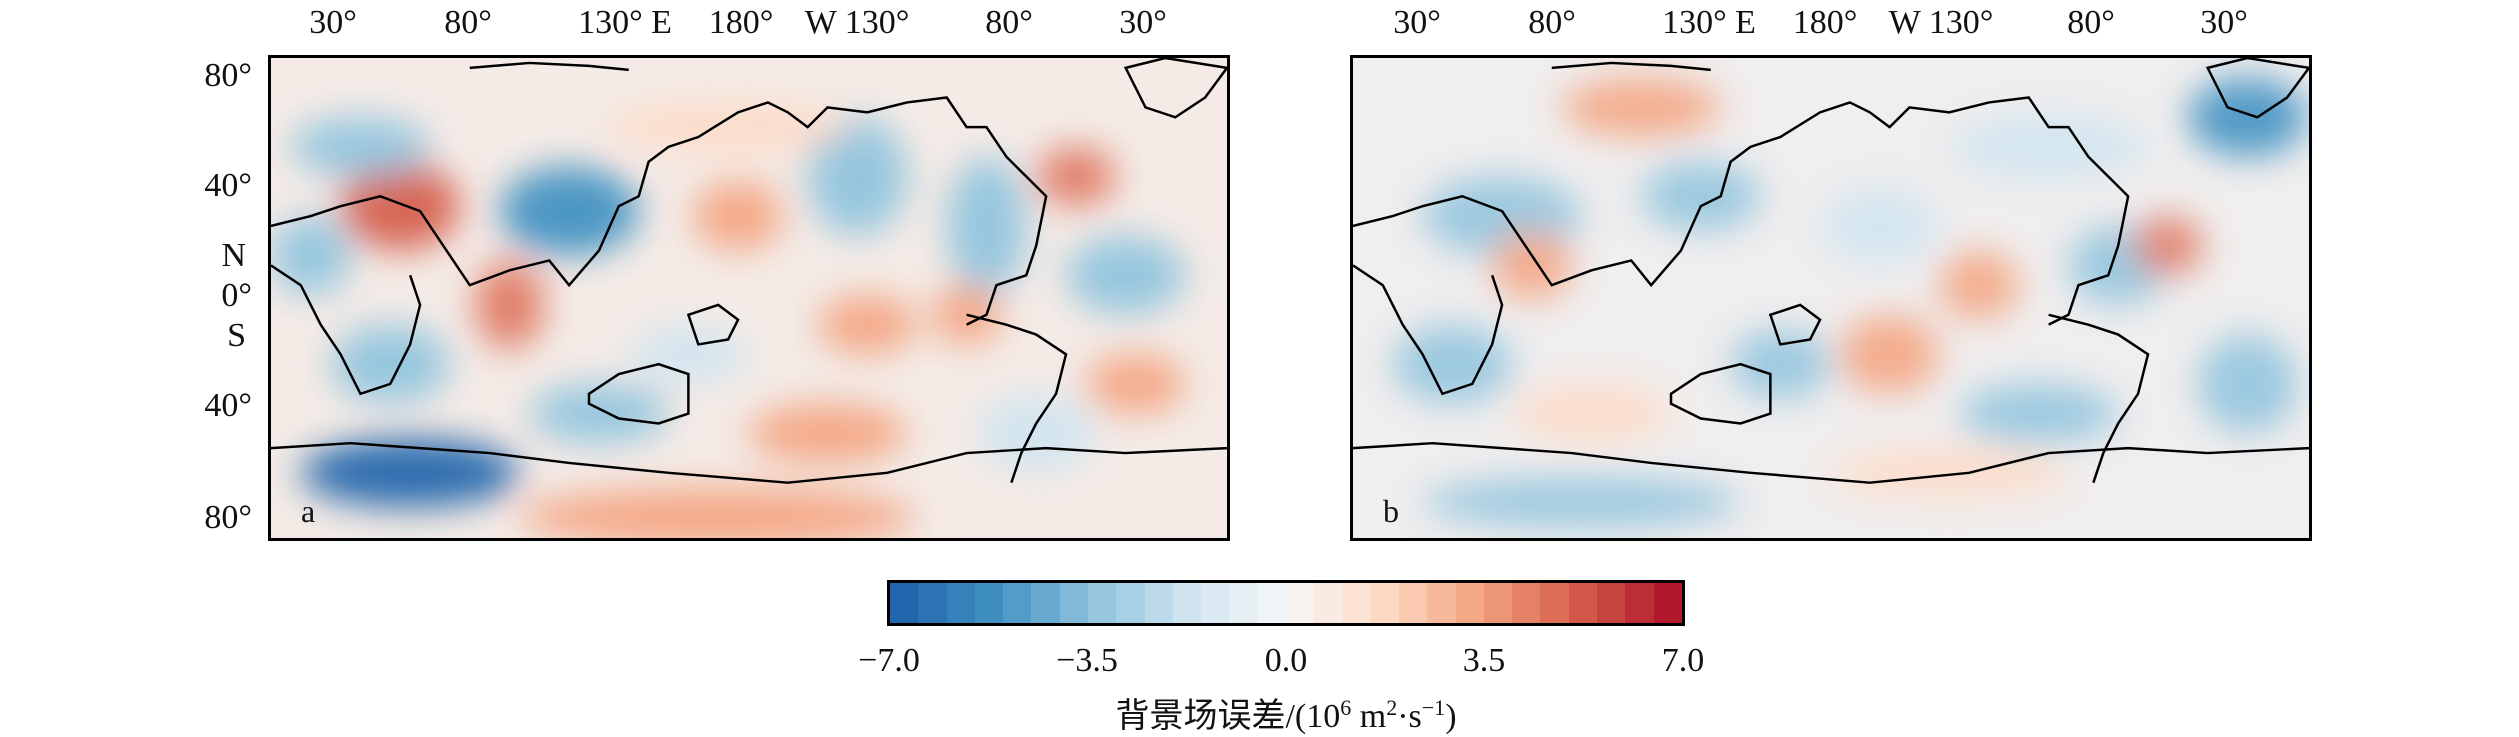  I want to click on lat-label-80n: 80°, so click(228, 75).